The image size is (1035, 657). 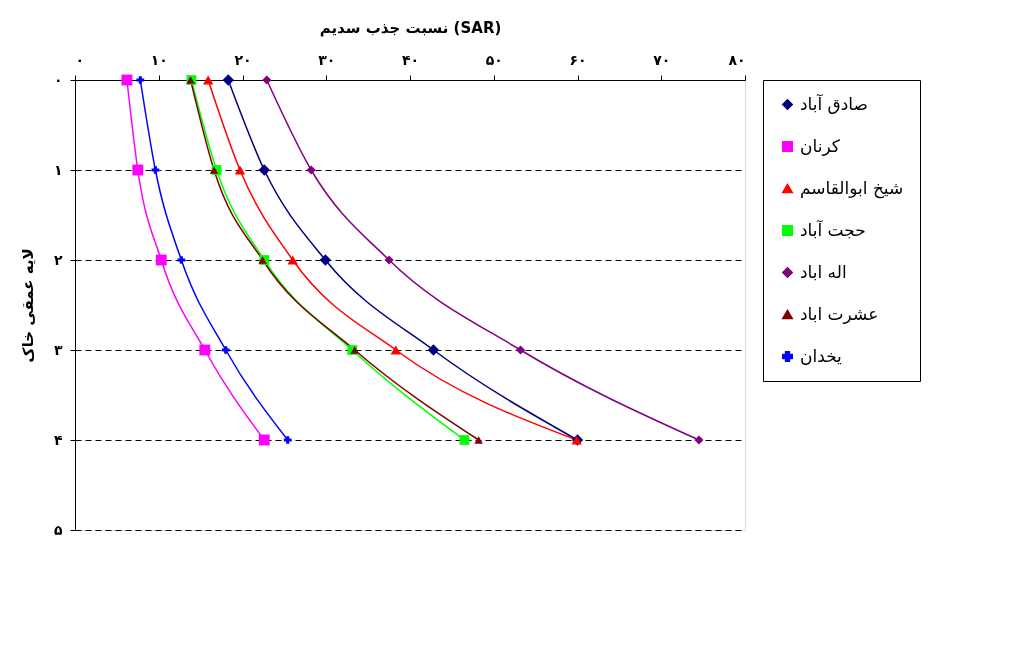 I want to click on legend-label: اله اباد, so click(x=823, y=271).